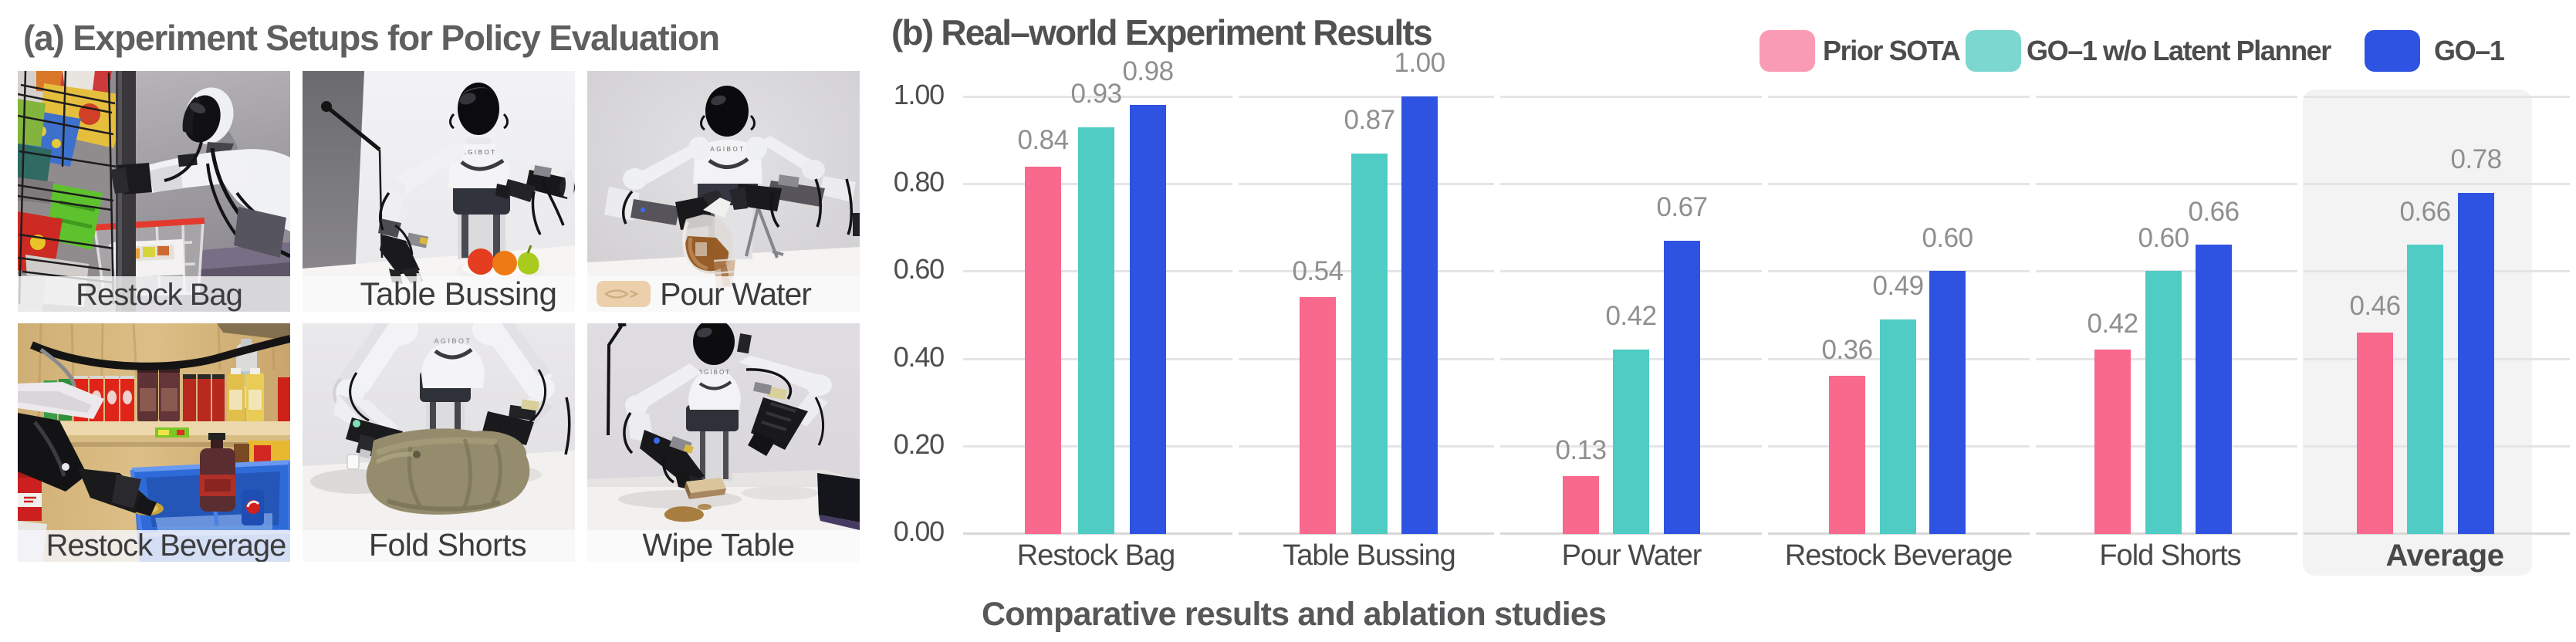 Image resolution: width=2576 pixels, height=642 pixels. Describe the element at coordinates (166, 545) in the screenshot. I see `svg-text: Restock Beverage` at that location.